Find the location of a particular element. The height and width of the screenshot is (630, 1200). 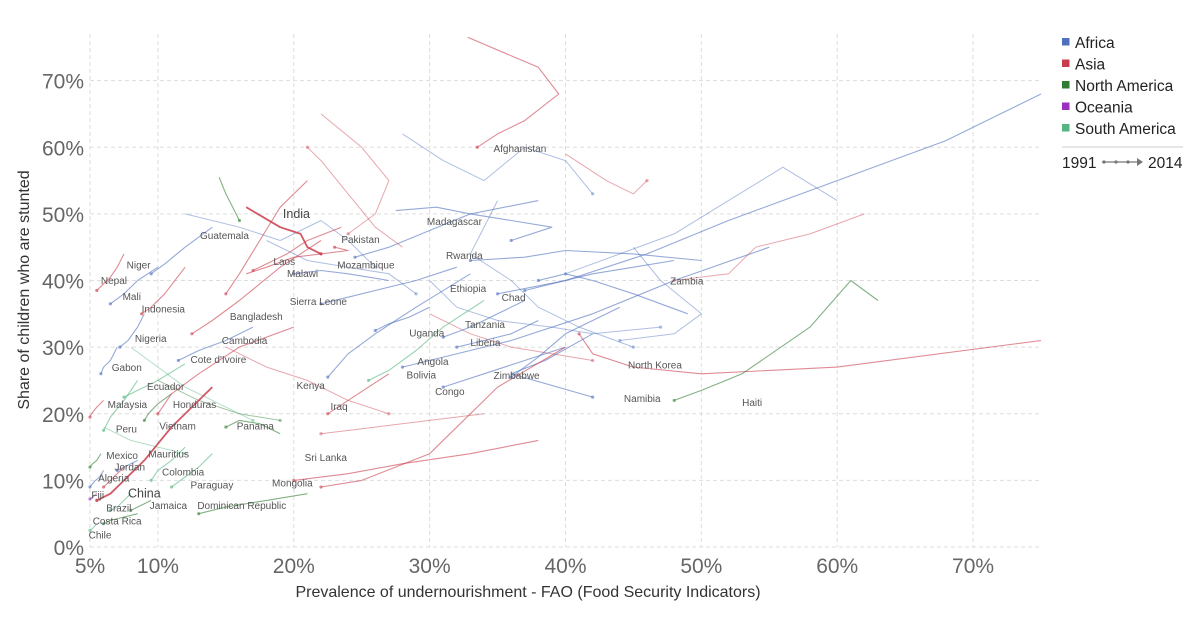

country-line-uganda is located at coordinates (402, 318).